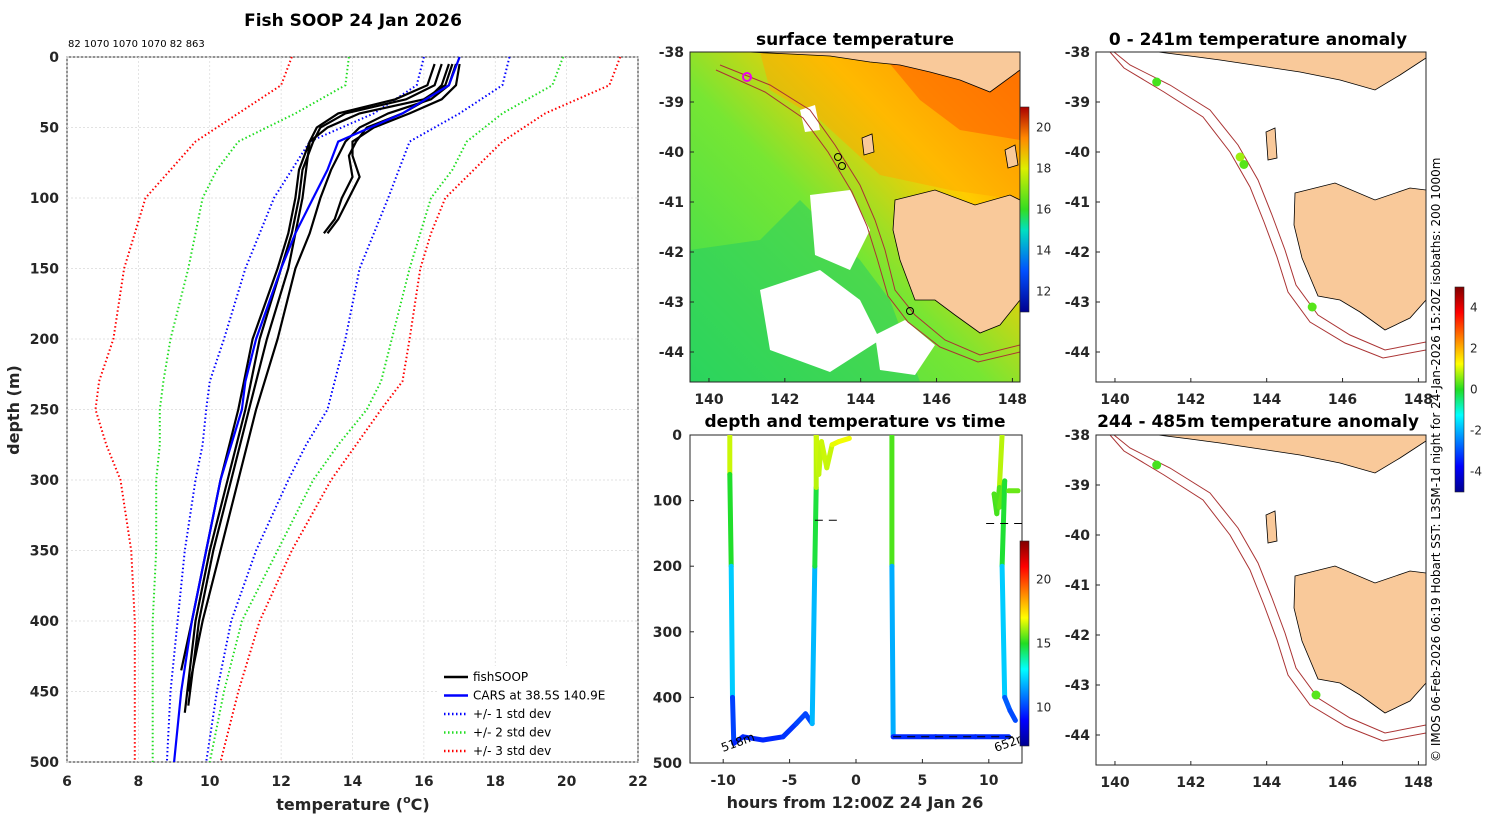  What do you see at coordinates (67, 782) in the screenshot?
I see `x-tick-label: 6` at bounding box center [67, 782].